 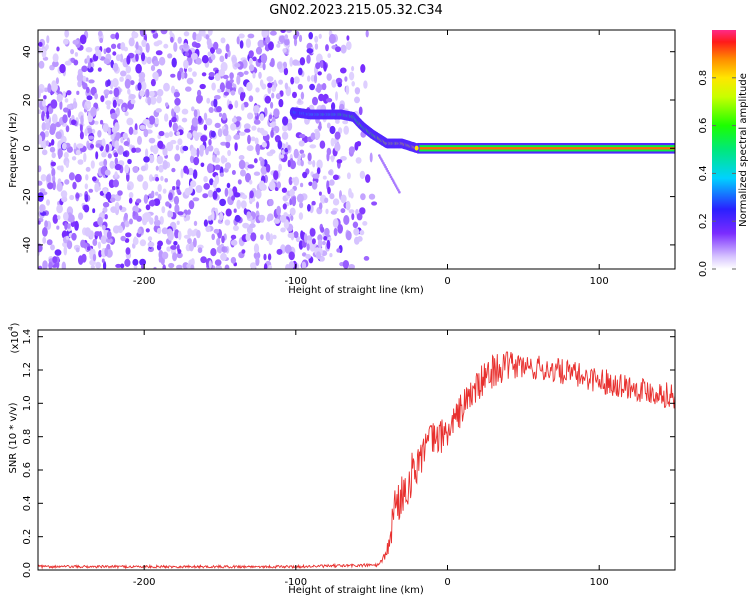 What do you see at coordinates (703, 221) in the screenshot?
I see `colorbar-tick-label: 0.2` at bounding box center [703, 221].